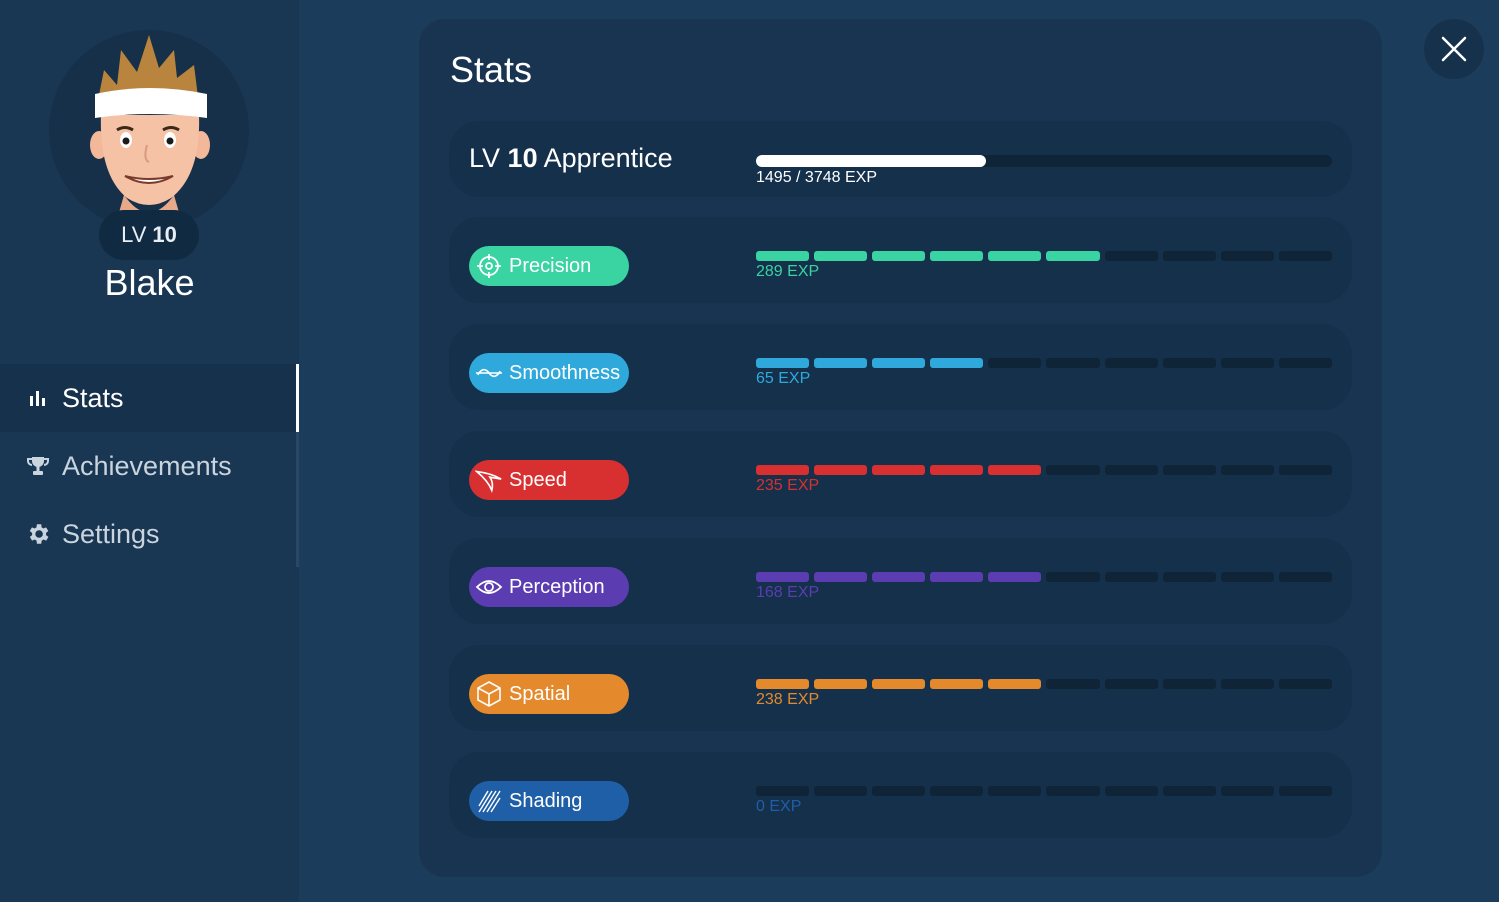  Describe the element at coordinates (38, 466) in the screenshot. I see `trophy-icon` at that location.